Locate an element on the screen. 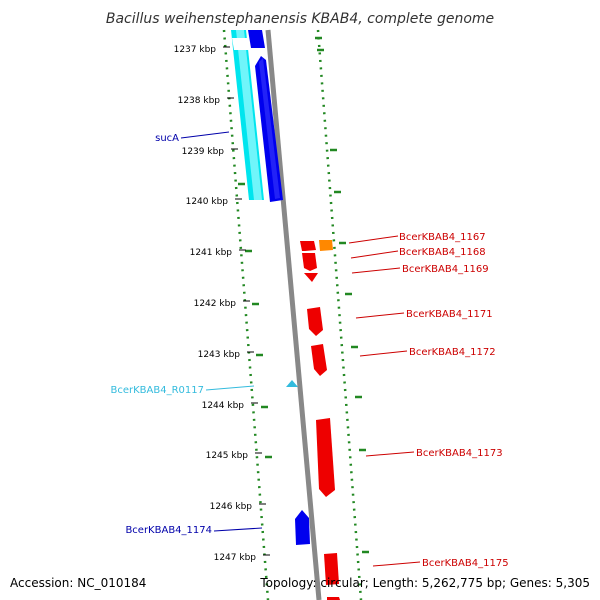  gc-dots-inner is located at coordinates (246, 314).